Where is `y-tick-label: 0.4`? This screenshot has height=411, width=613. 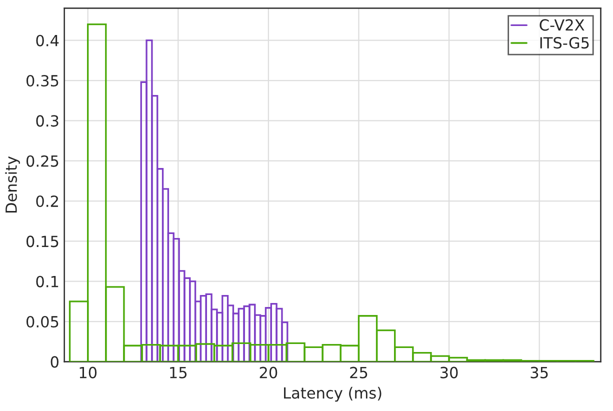
y-tick-label: 0.4 is located at coordinates (47, 40).